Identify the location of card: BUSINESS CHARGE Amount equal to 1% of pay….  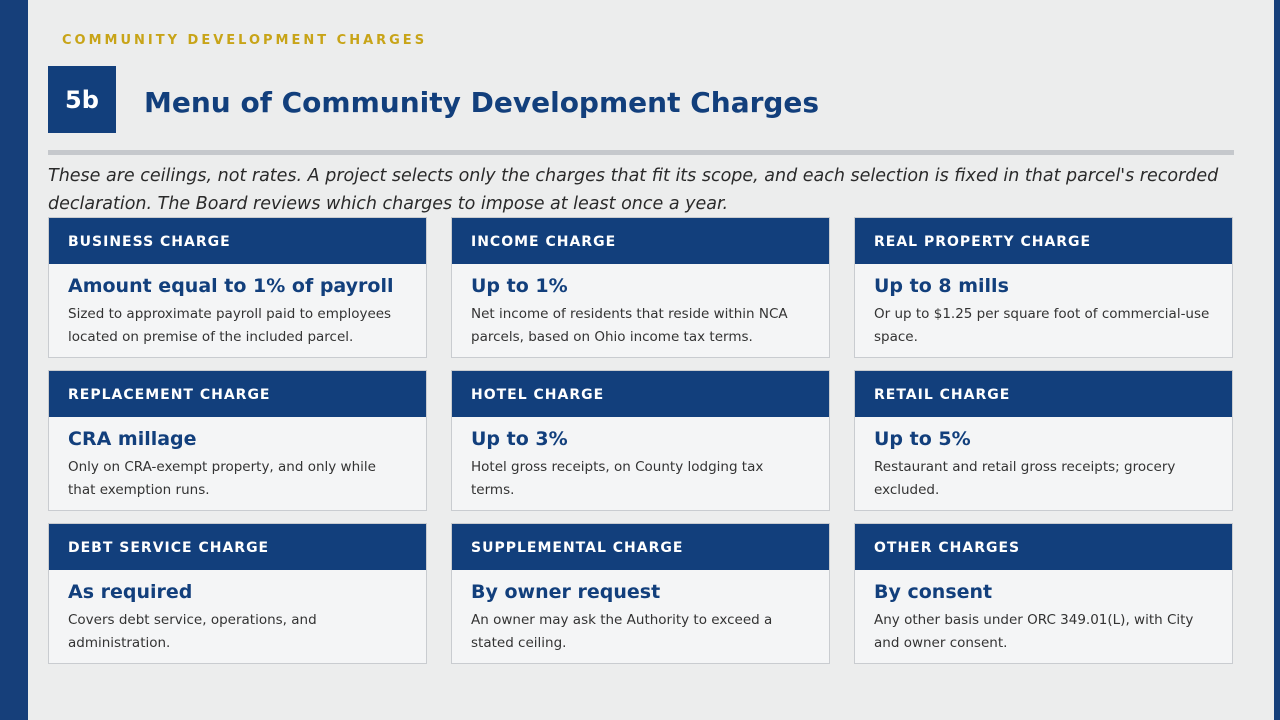
(237, 287).